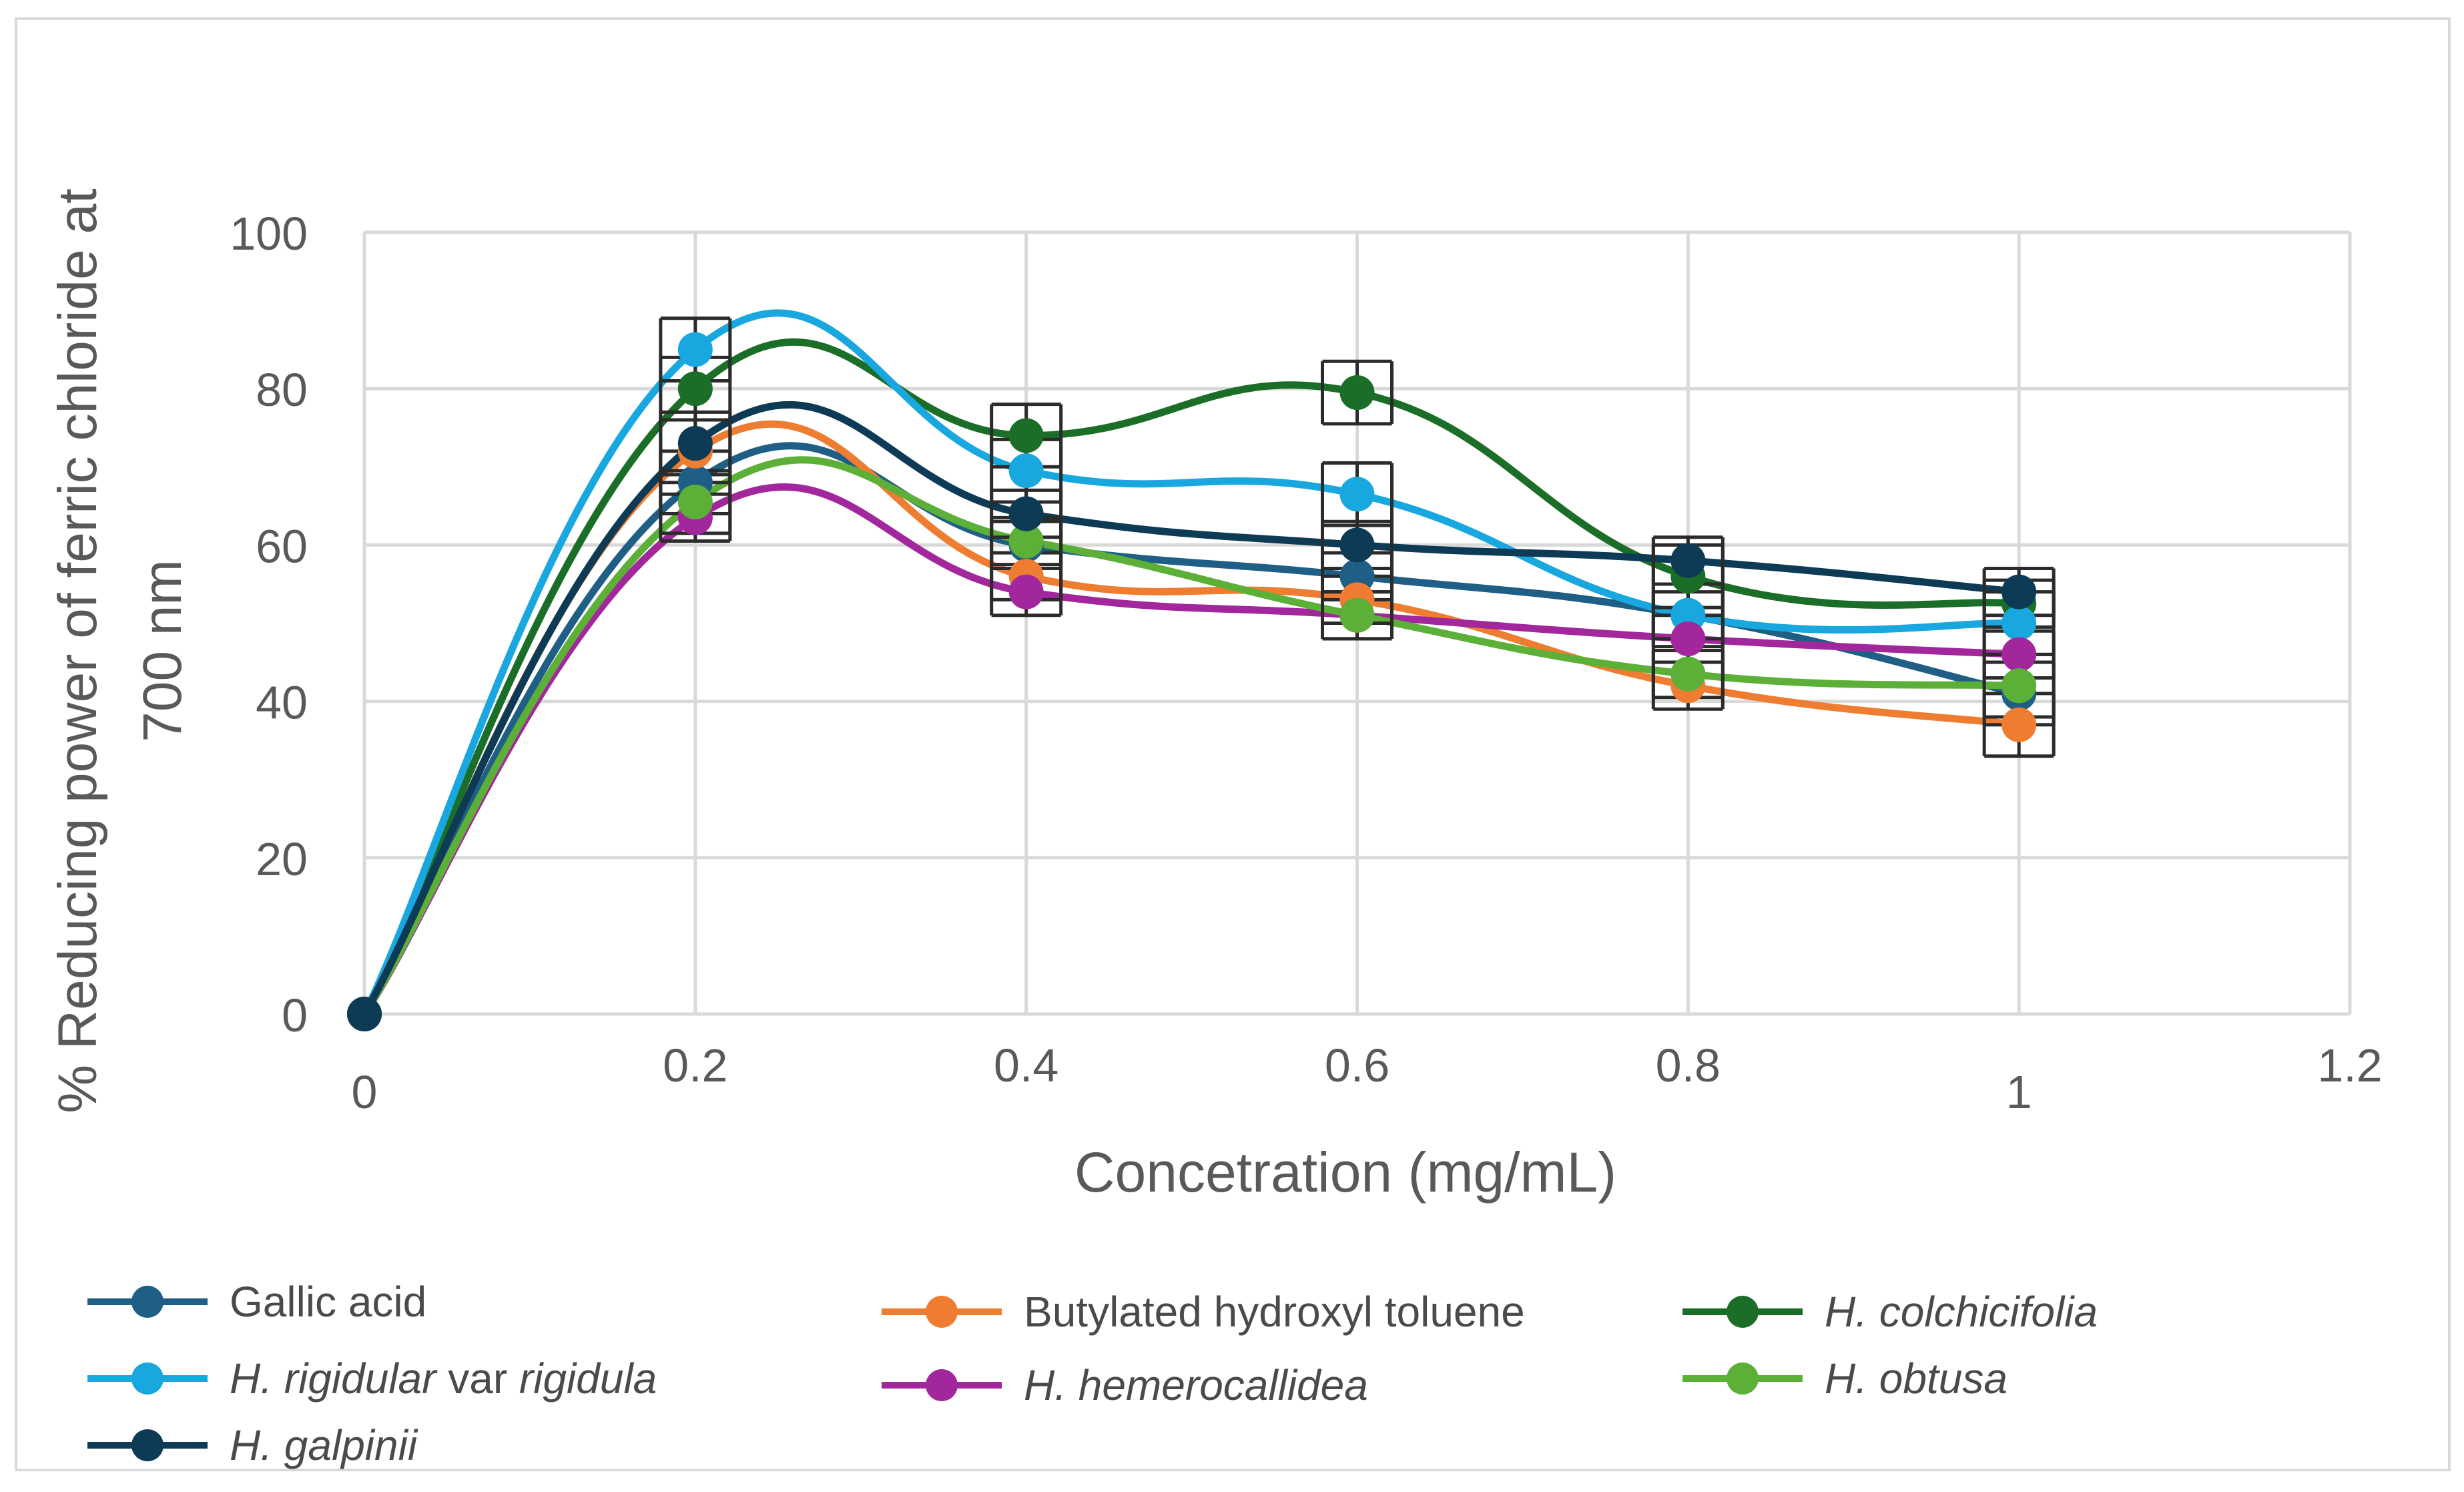  Describe the element at coordinates (147, 1445) in the screenshot. I see `legend-swatch-h-galpinii` at that location.